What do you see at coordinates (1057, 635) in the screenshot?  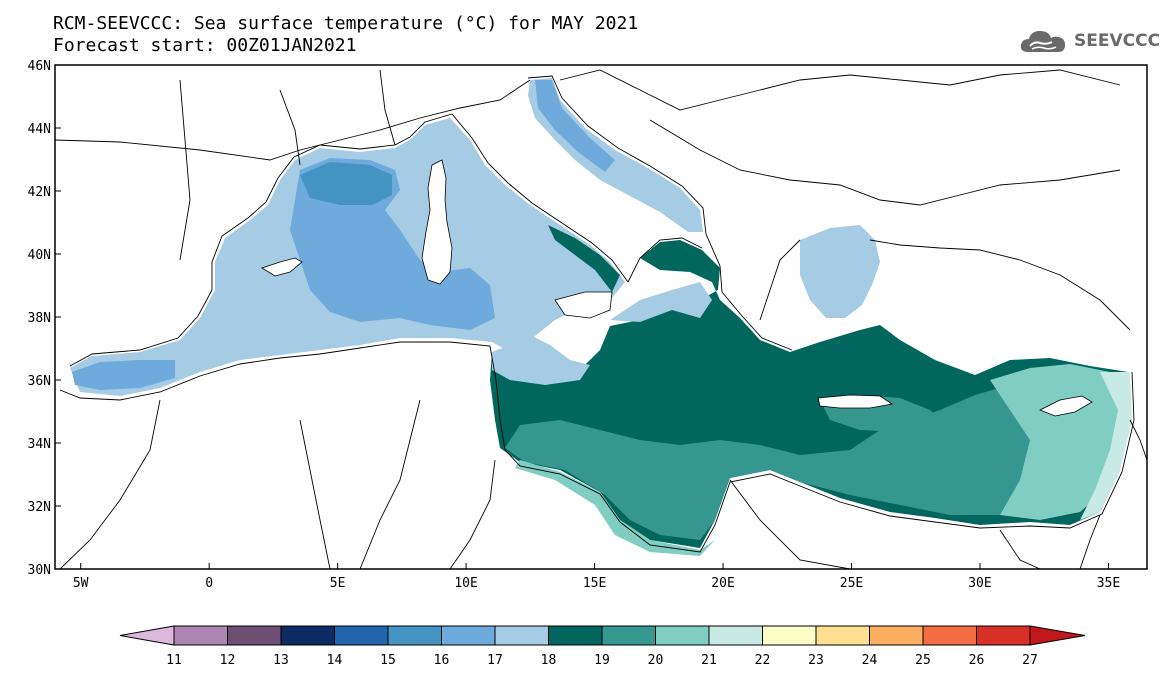 I see `colorbar-high-extend` at bounding box center [1057, 635].